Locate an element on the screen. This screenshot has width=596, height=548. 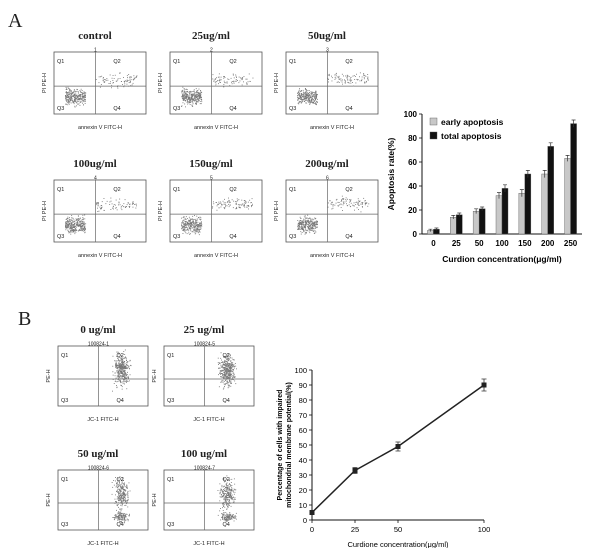
line-x-tick-label: 0 is located at coordinates (312, 529).